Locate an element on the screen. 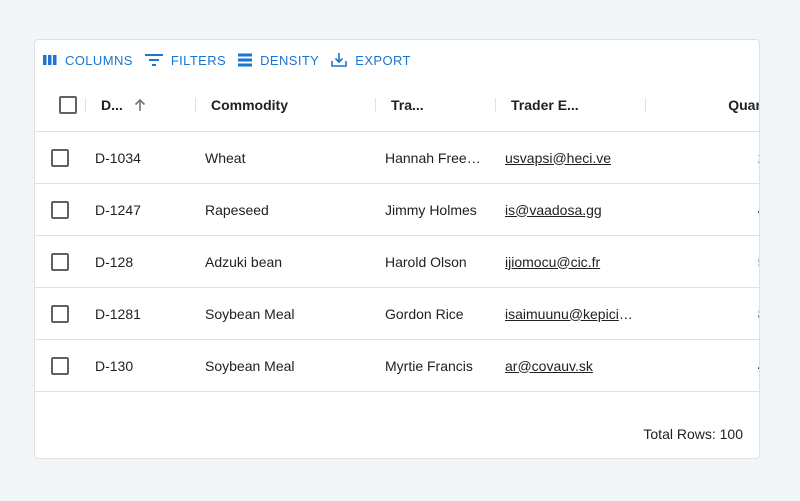 The width and height of the screenshot is (800, 501). cell-commodity: Adzuki bean is located at coordinates (244, 261).